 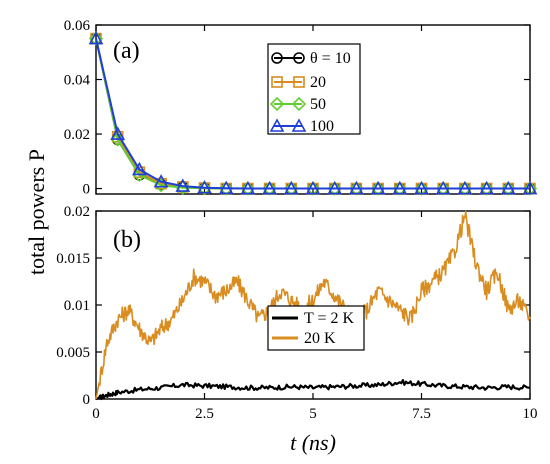 What do you see at coordinates (330, 58) in the screenshot?
I see `legend-label: θ = 10` at bounding box center [330, 58].